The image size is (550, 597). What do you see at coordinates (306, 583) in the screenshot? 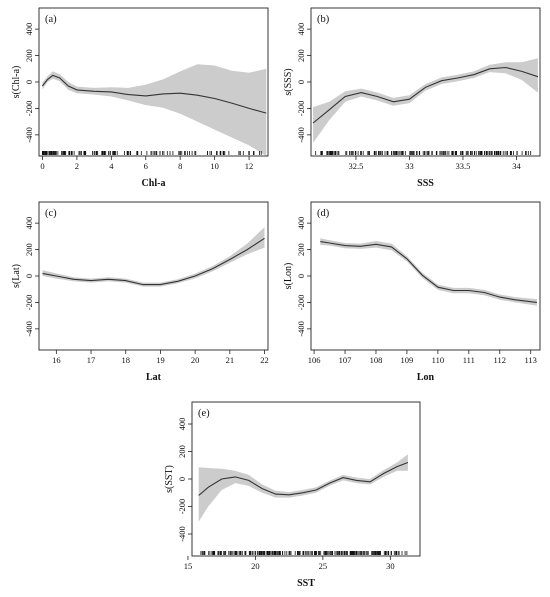
I see `x-axis-label: SST` at bounding box center [306, 583].